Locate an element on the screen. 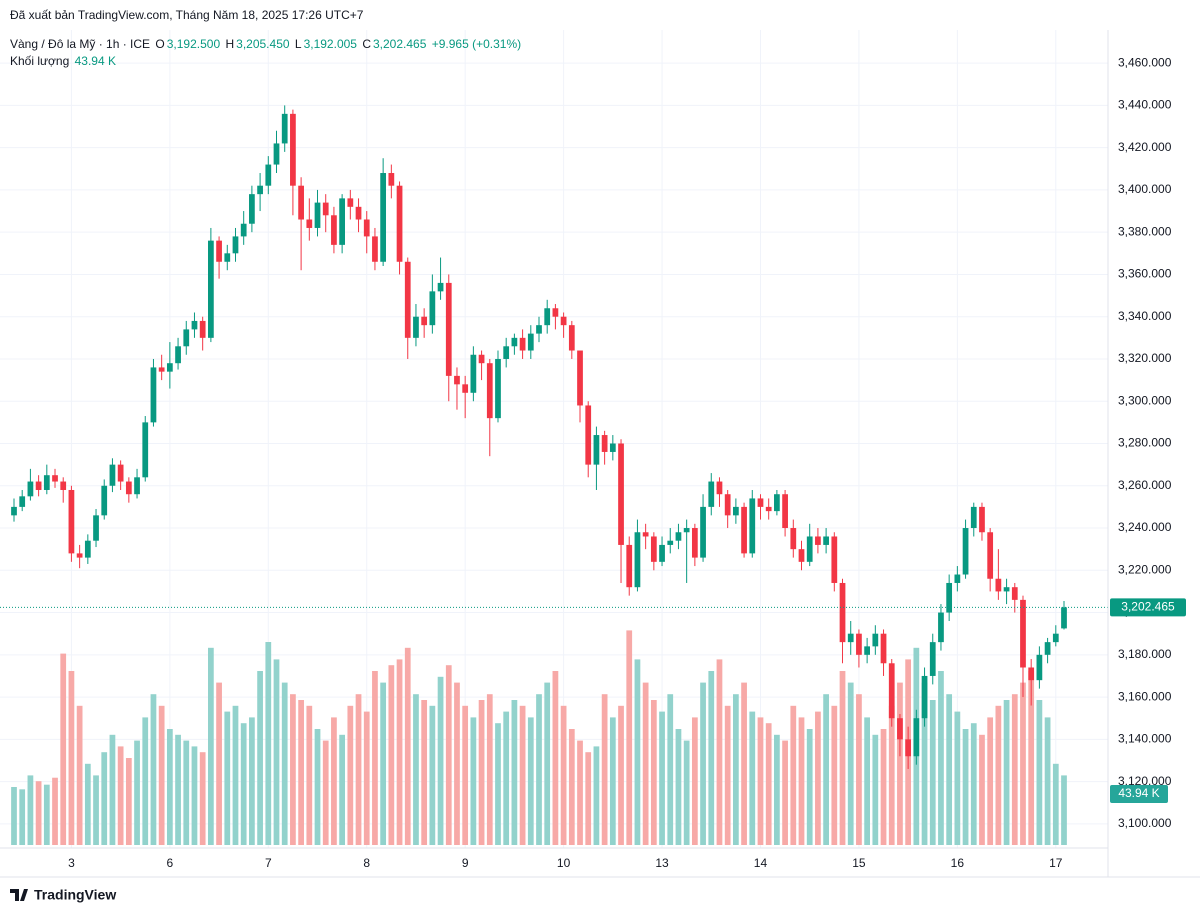 The width and height of the screenshot is (1200, 913). y-tick-label: 3,420.000 is located at coordinates (1145, 147).